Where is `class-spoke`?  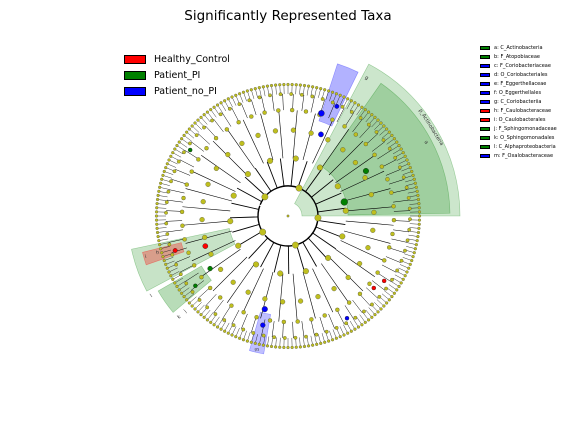
class-spoke is located at coordinates (282, 172).